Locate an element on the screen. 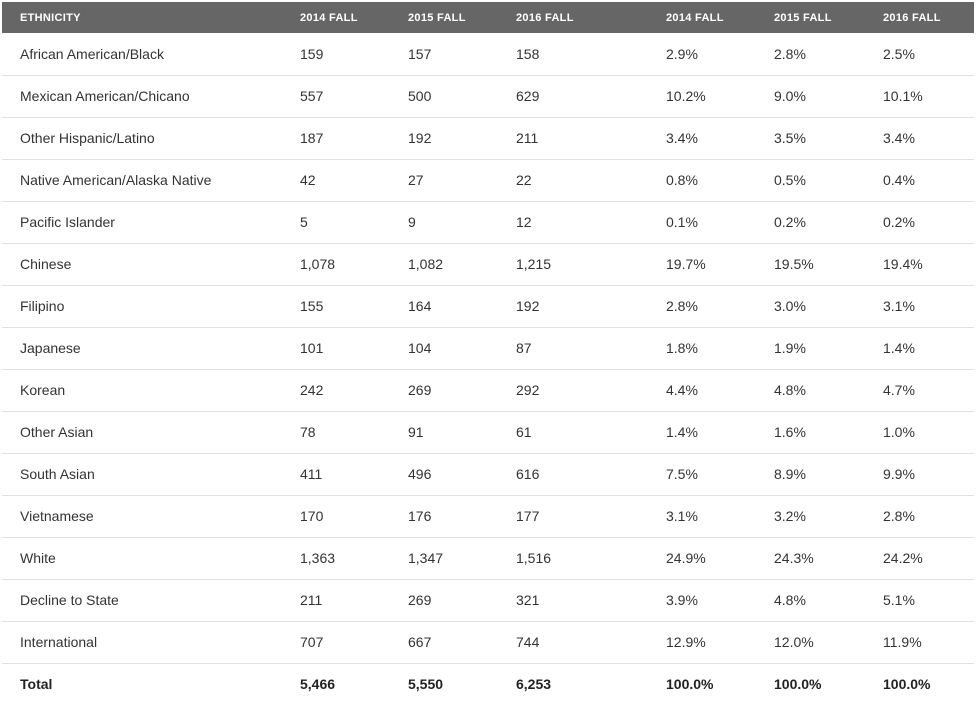 This screenshot has width=980, height=705. cell-ethnicity: Filipino is located at coordinates (42, 306).